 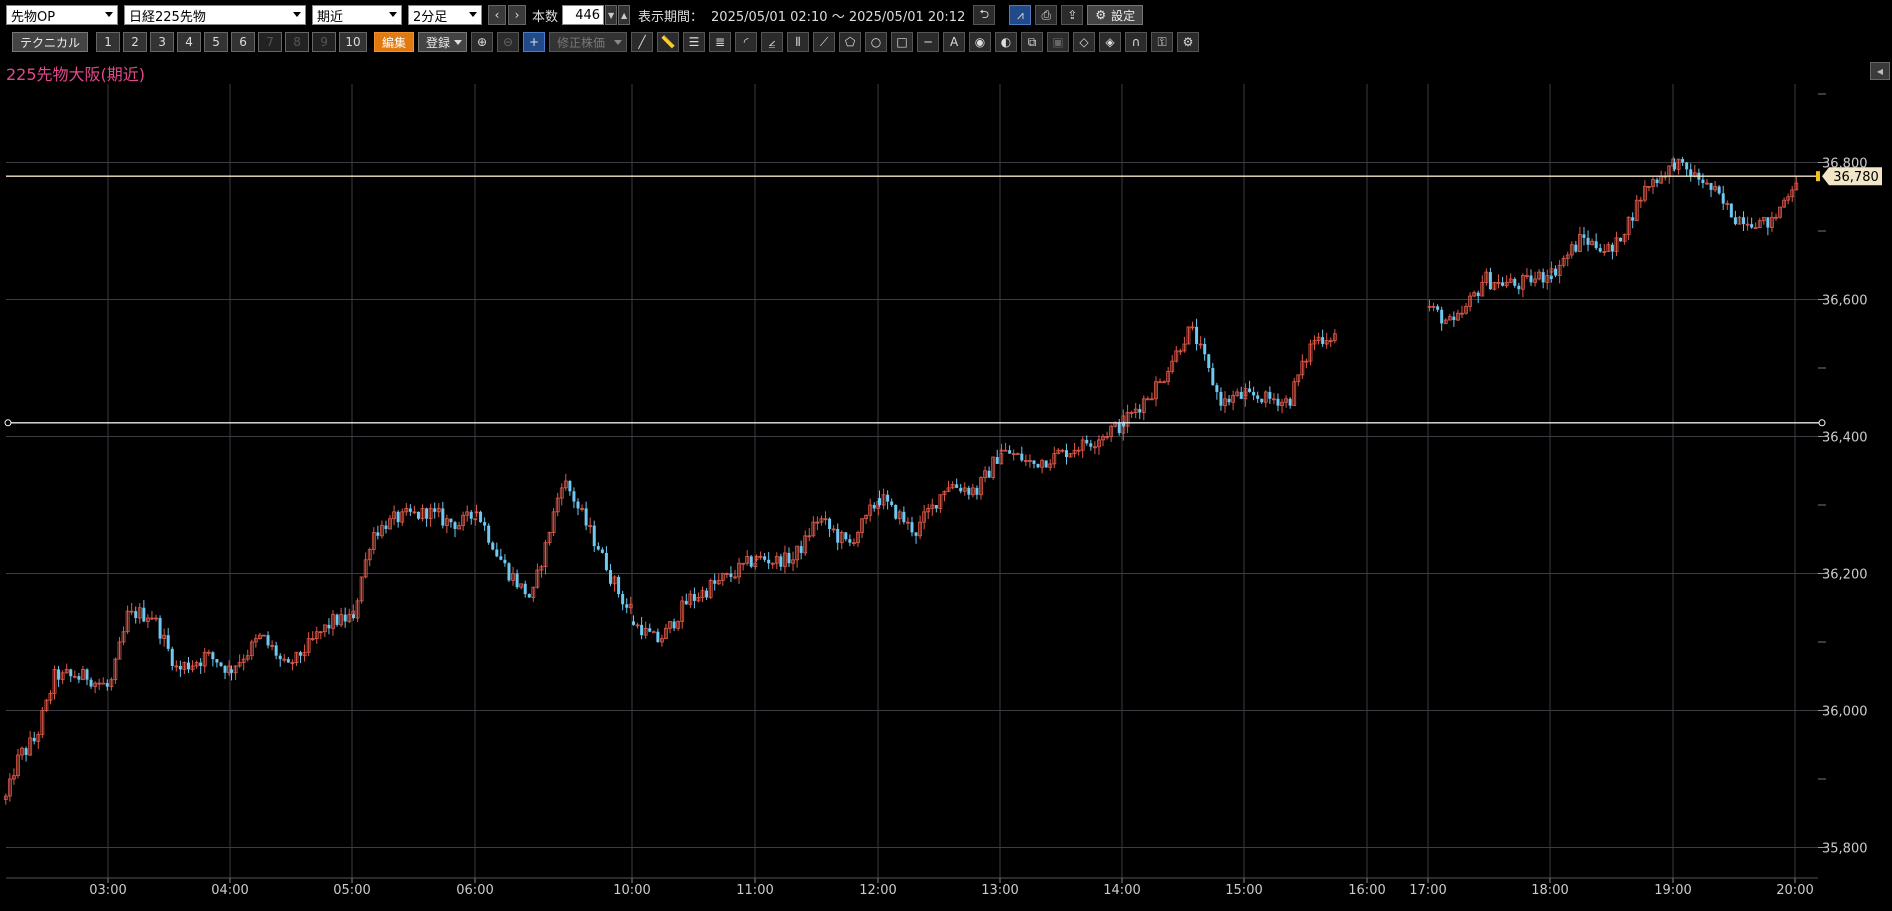 I want to click on y-tick-label: 36,800, so click(x=1845, y=164).